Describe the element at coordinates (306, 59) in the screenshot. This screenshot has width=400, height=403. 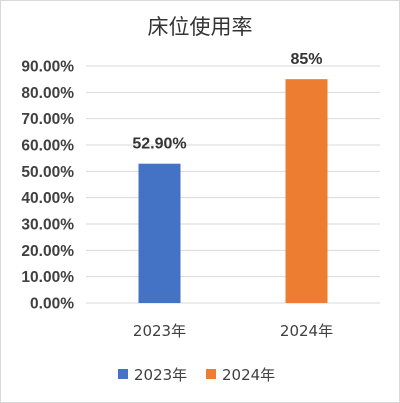
I see `data-label: 85%` at that location.